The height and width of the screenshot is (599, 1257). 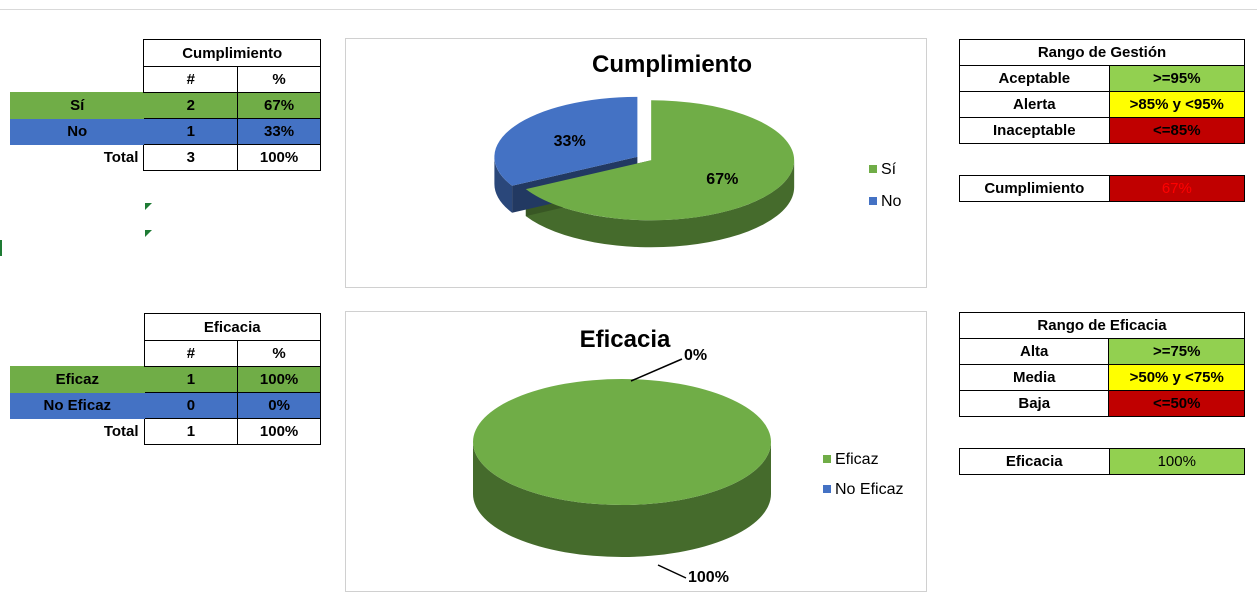 What do you see at coordinates (827, 459) in the screenshot?
I see `legend-swatch-eficaz` at bounding box center [827, 459].